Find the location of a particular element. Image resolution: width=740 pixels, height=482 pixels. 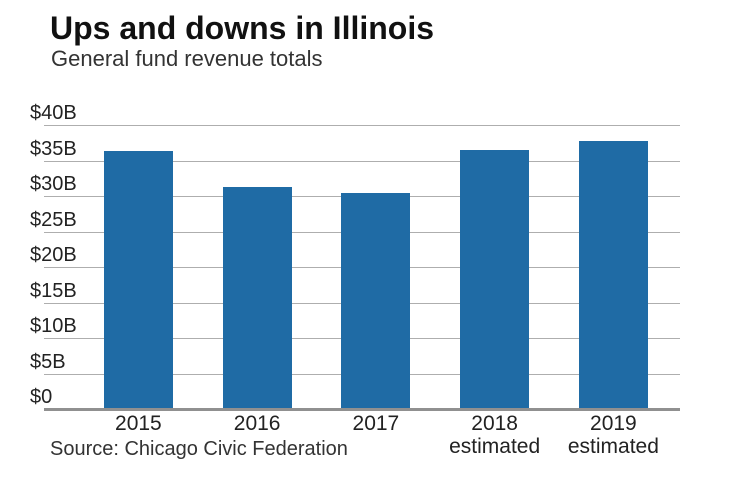

x-axis-label-2015: 2015 is located at coordinates (138, 423).